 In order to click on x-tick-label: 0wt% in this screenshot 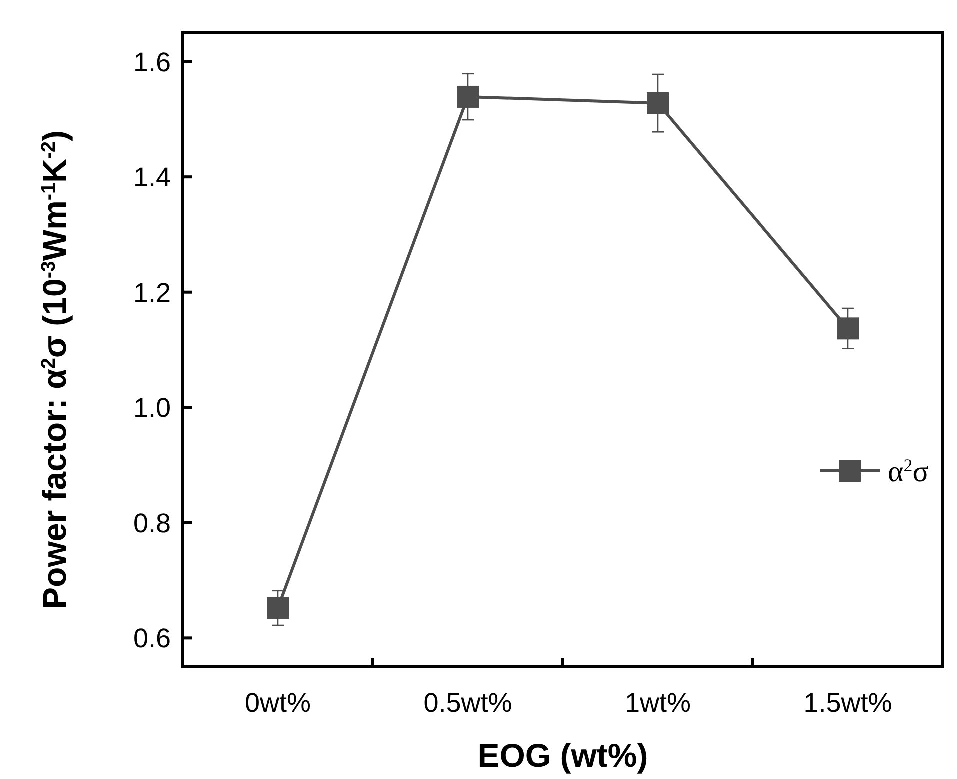, I will do `click(278, 703)`.